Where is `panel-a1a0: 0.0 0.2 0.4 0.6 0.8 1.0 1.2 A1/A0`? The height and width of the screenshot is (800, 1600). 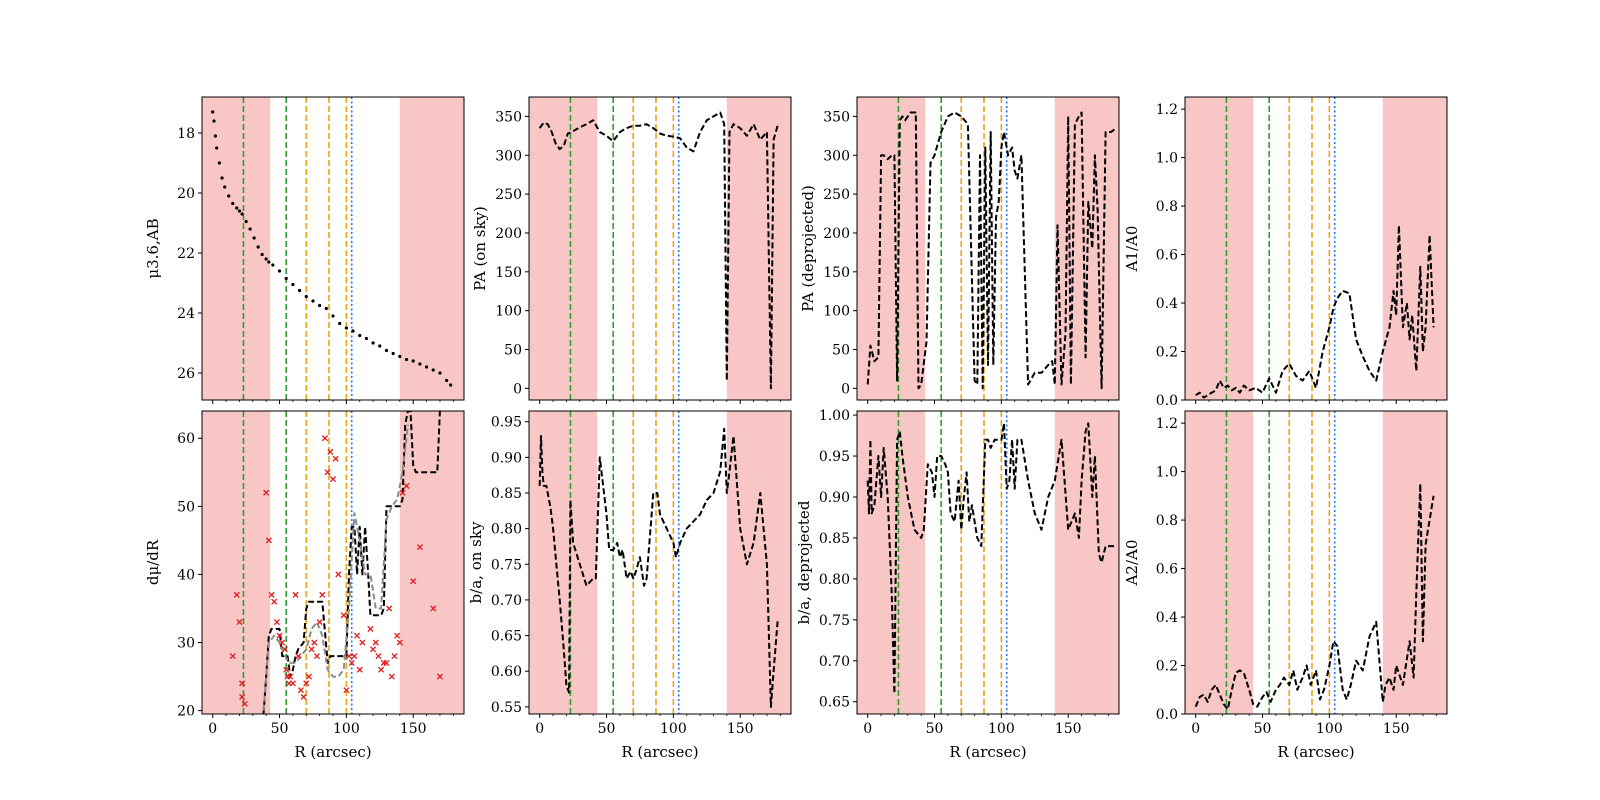
panel-a1a0: 0.0 0.2 0.4 0.6 0.8 1.0 1.2 A1/A0 is located at coordinates (1285, 252).